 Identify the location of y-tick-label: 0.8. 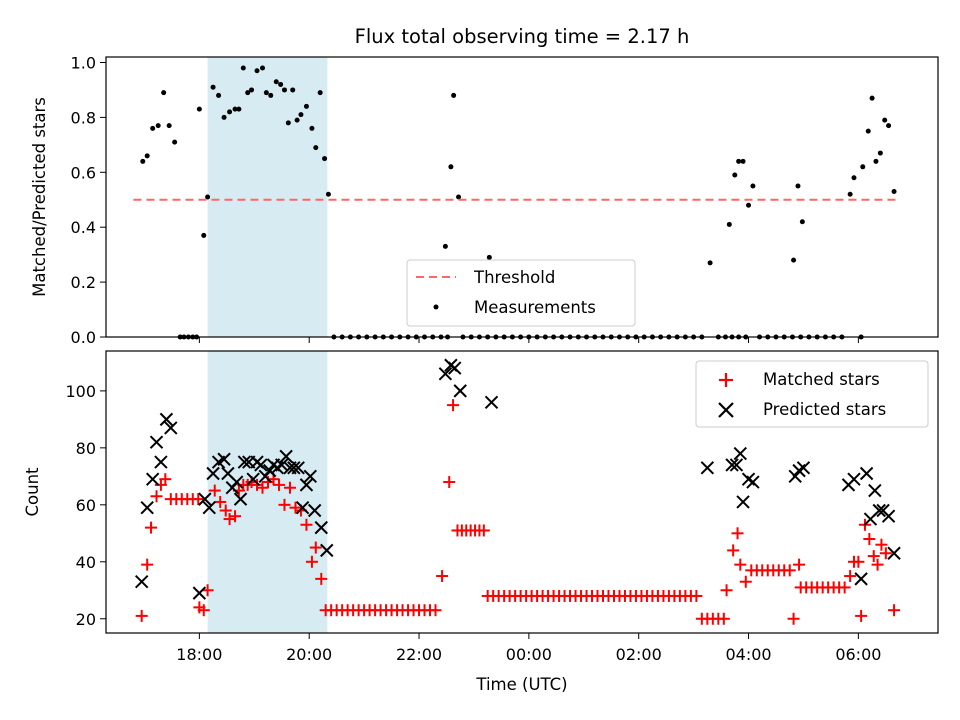
(83, 117).